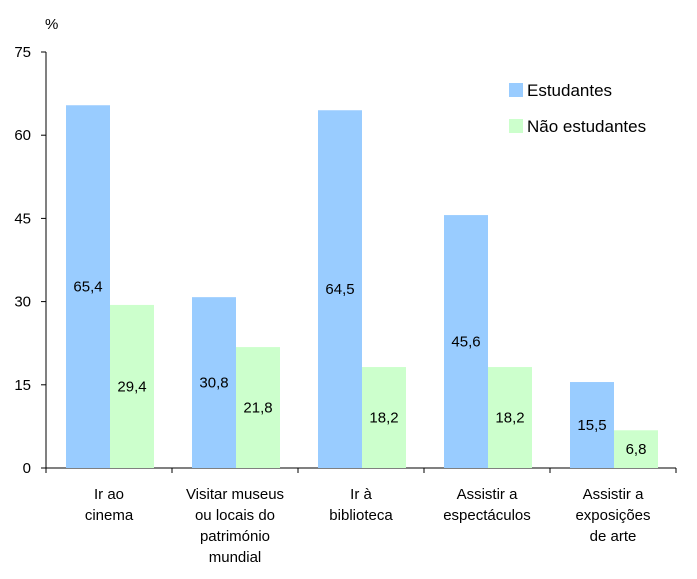  Describe the element at coordinates (22, 385) in the screenshot. I see `y-tick-label: 15` at that location.